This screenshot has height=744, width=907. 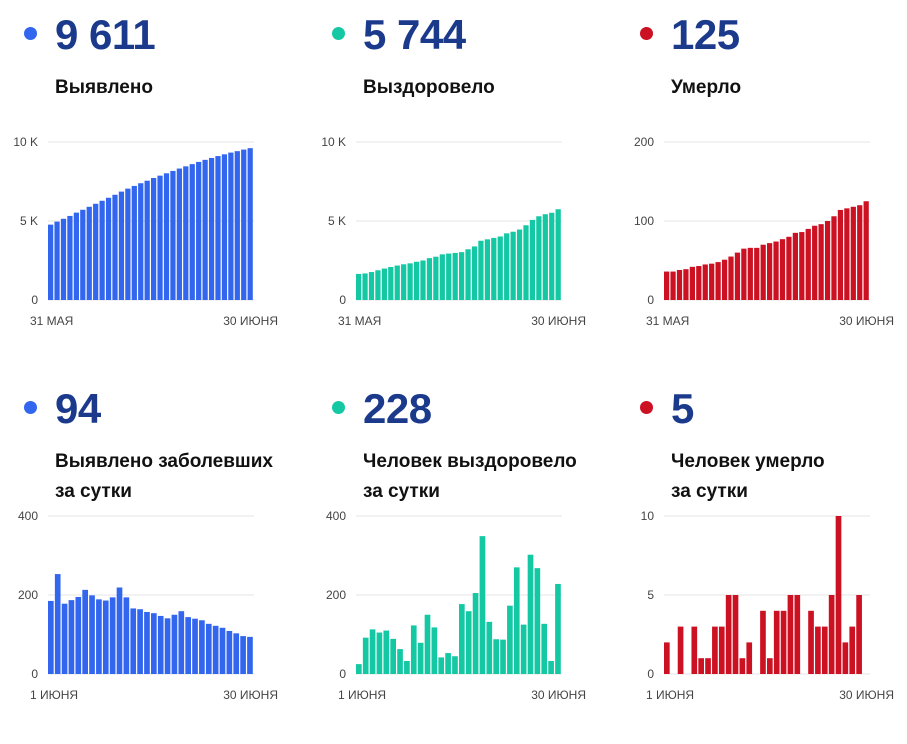 What do you see at coordinates (767, 605) in the screenshot?
I see `bar-chart-daily-deaths: 0 5 10 1 ИЮНЯ 30 ИЮНЯ` at bounding box center [767, 605].